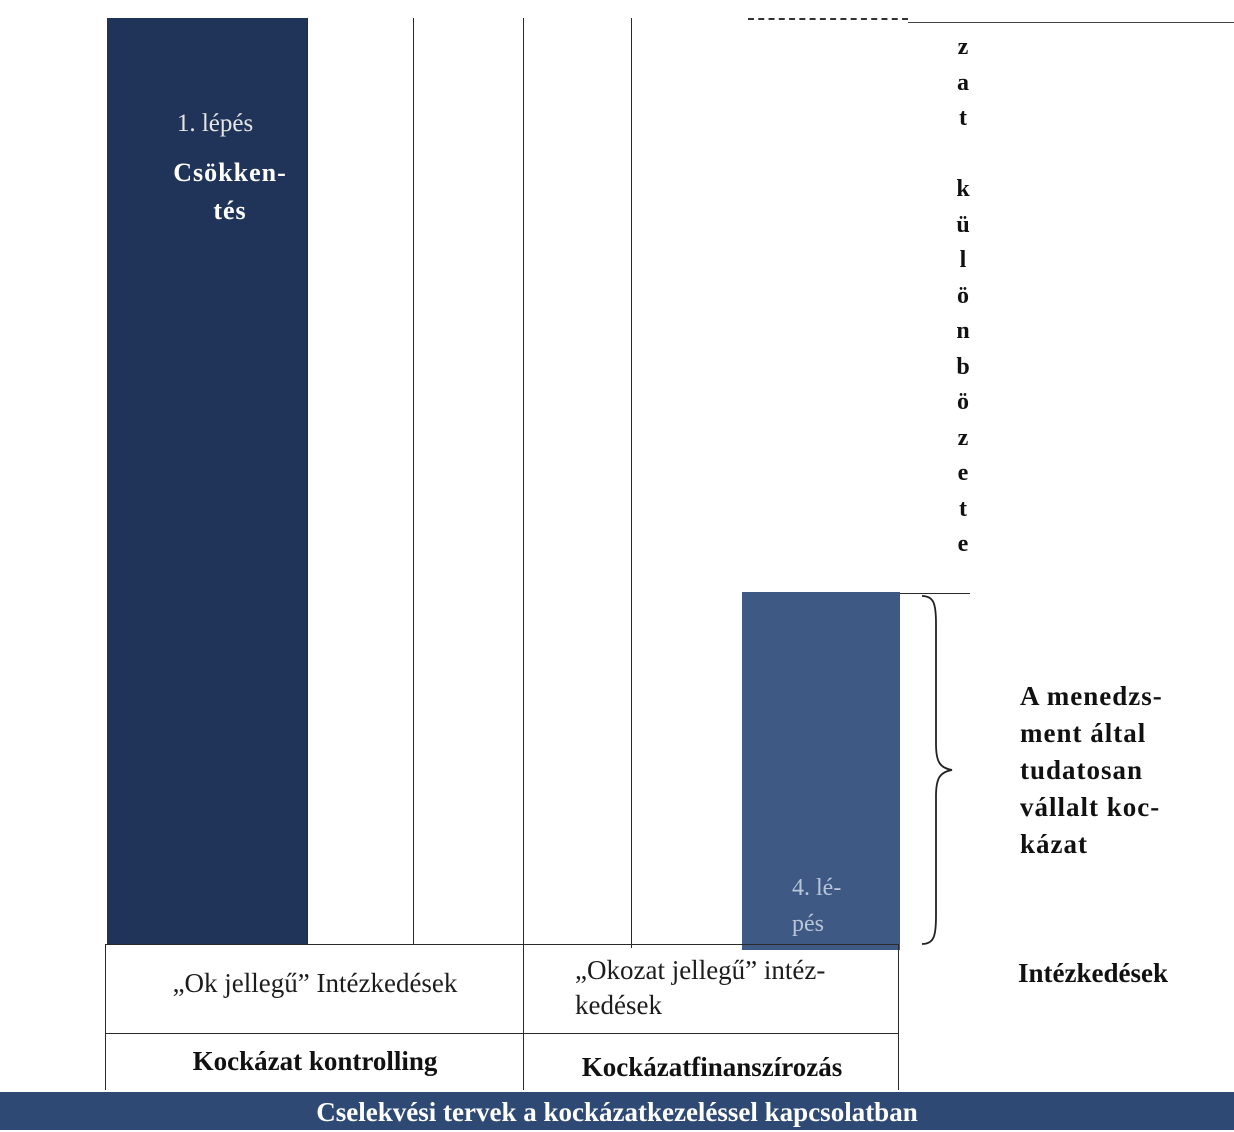  Describe the element at coordinates (502, 989) in the screenshot. I see `measures-row` at that location.